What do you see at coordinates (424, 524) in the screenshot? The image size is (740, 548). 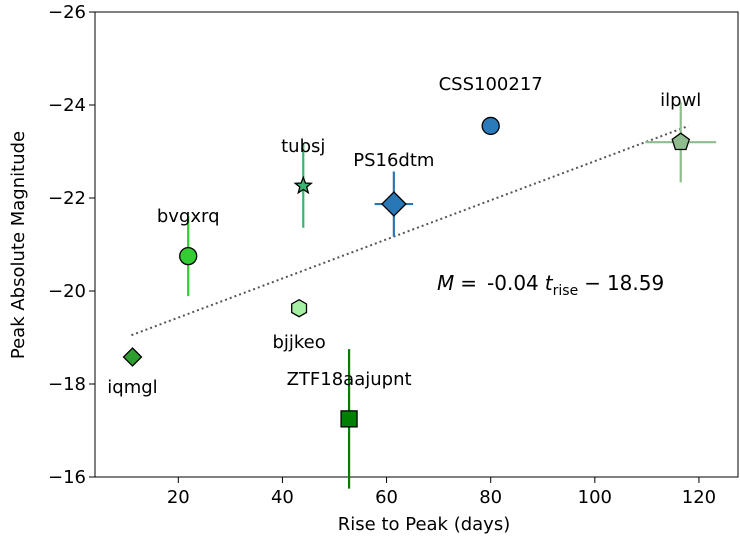 I see `x-axis-title: Rise to Peak (days)` at bounding box center [424, 524].